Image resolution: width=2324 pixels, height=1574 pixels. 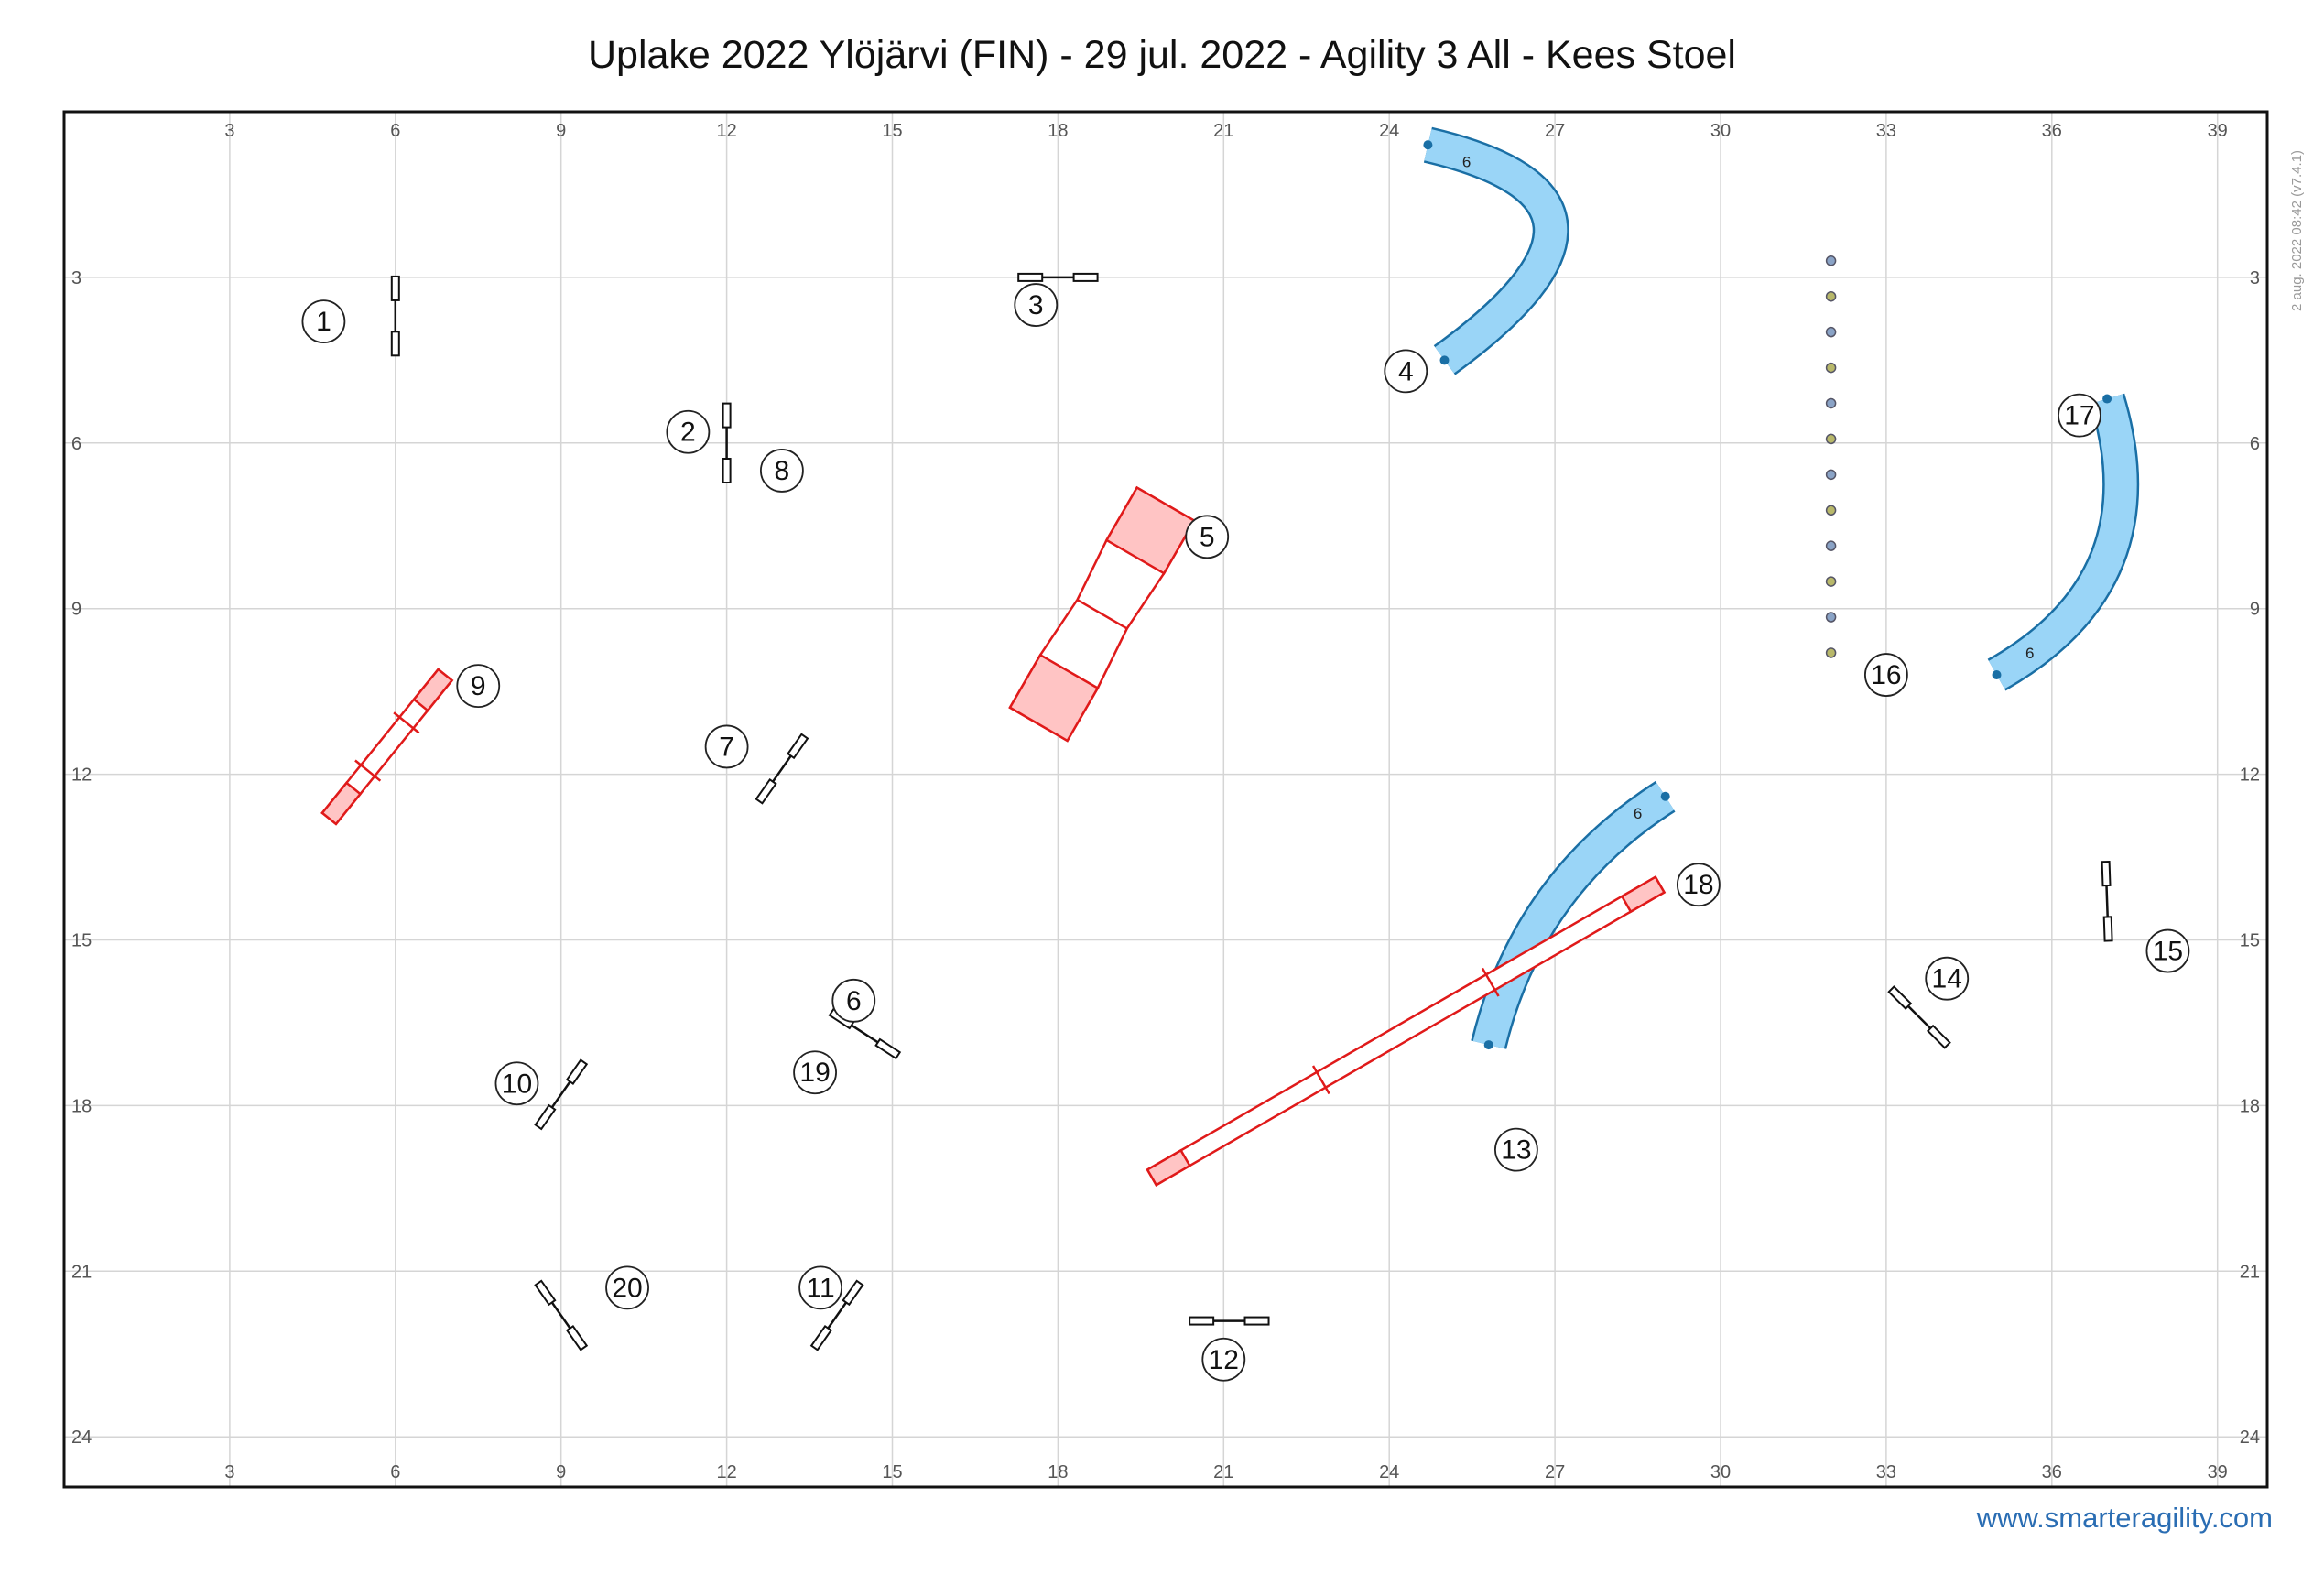 I want to click on x-tick-top: 12, so click(x=726, y=131).